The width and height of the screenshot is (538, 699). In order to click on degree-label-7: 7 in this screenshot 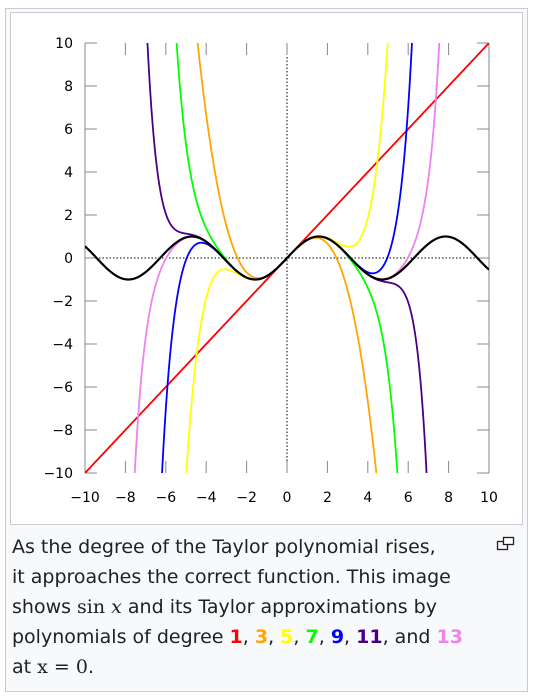, I will do `click(312, 637)`.